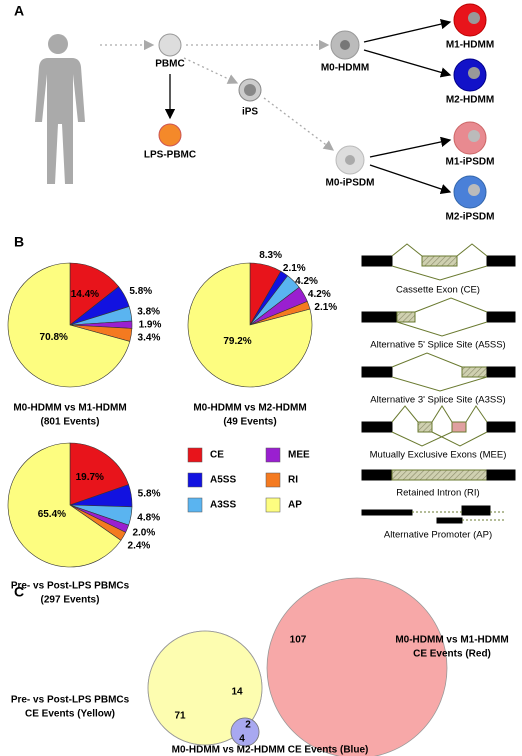  Describe the element at coordinates (19, 11) in the screenshot. I see `panel-label: A` at that location.